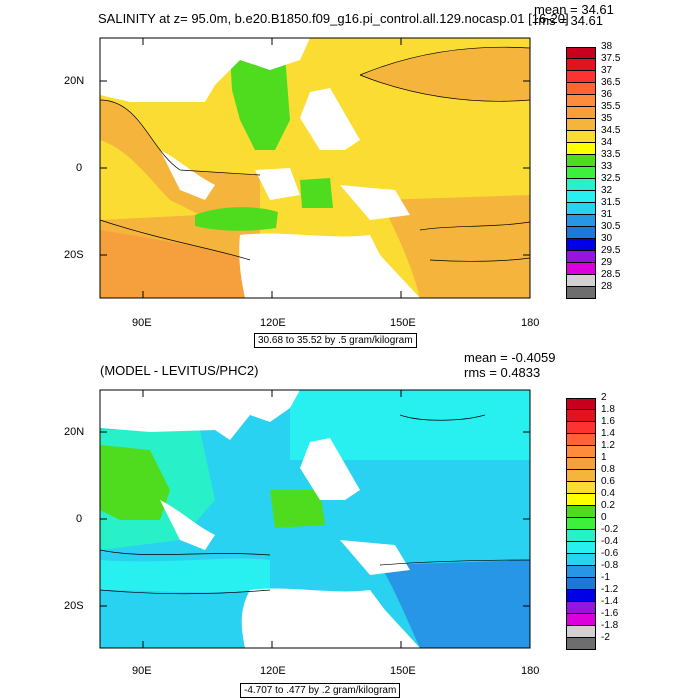 This screenshot has height=700, width=700. What do you see at coordinates (320, 690) in the screenshot?
I see `contour-info-label: -4.707 to .477 by .2 gram/kilogram` at bounding box center [320, 690].